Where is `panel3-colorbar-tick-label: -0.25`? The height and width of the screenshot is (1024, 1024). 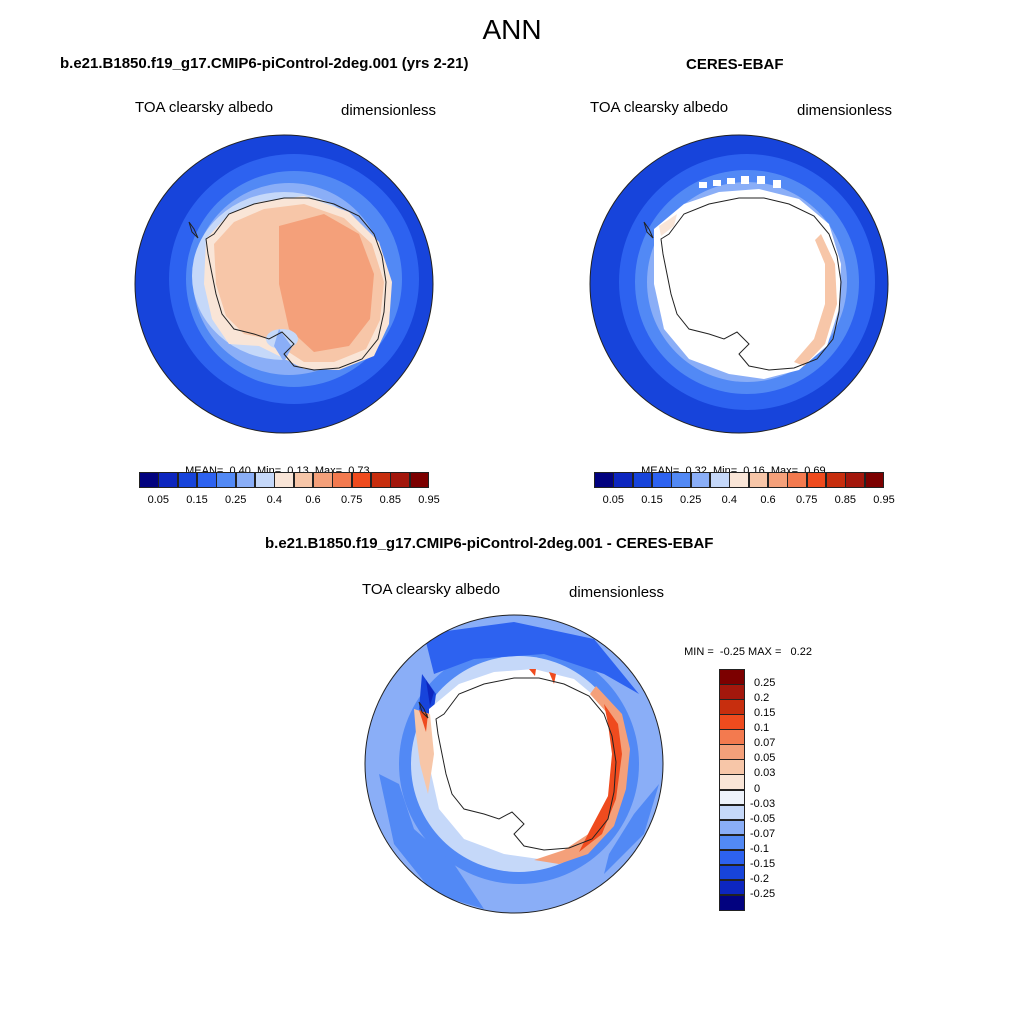
panel3-colorbar-tick-label: -0.25 is located at coordinates (763, 893).